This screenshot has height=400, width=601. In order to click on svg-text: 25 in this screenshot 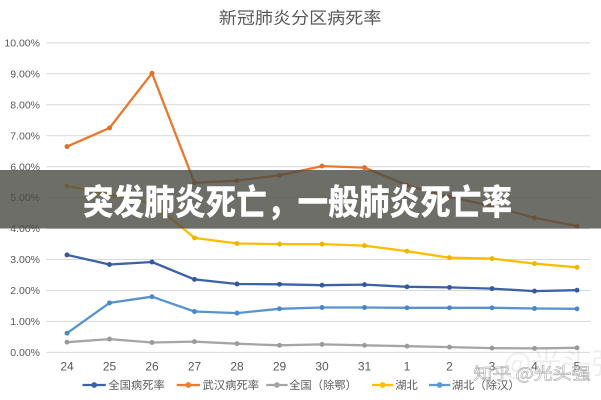, I will do `click(110, 367)`.